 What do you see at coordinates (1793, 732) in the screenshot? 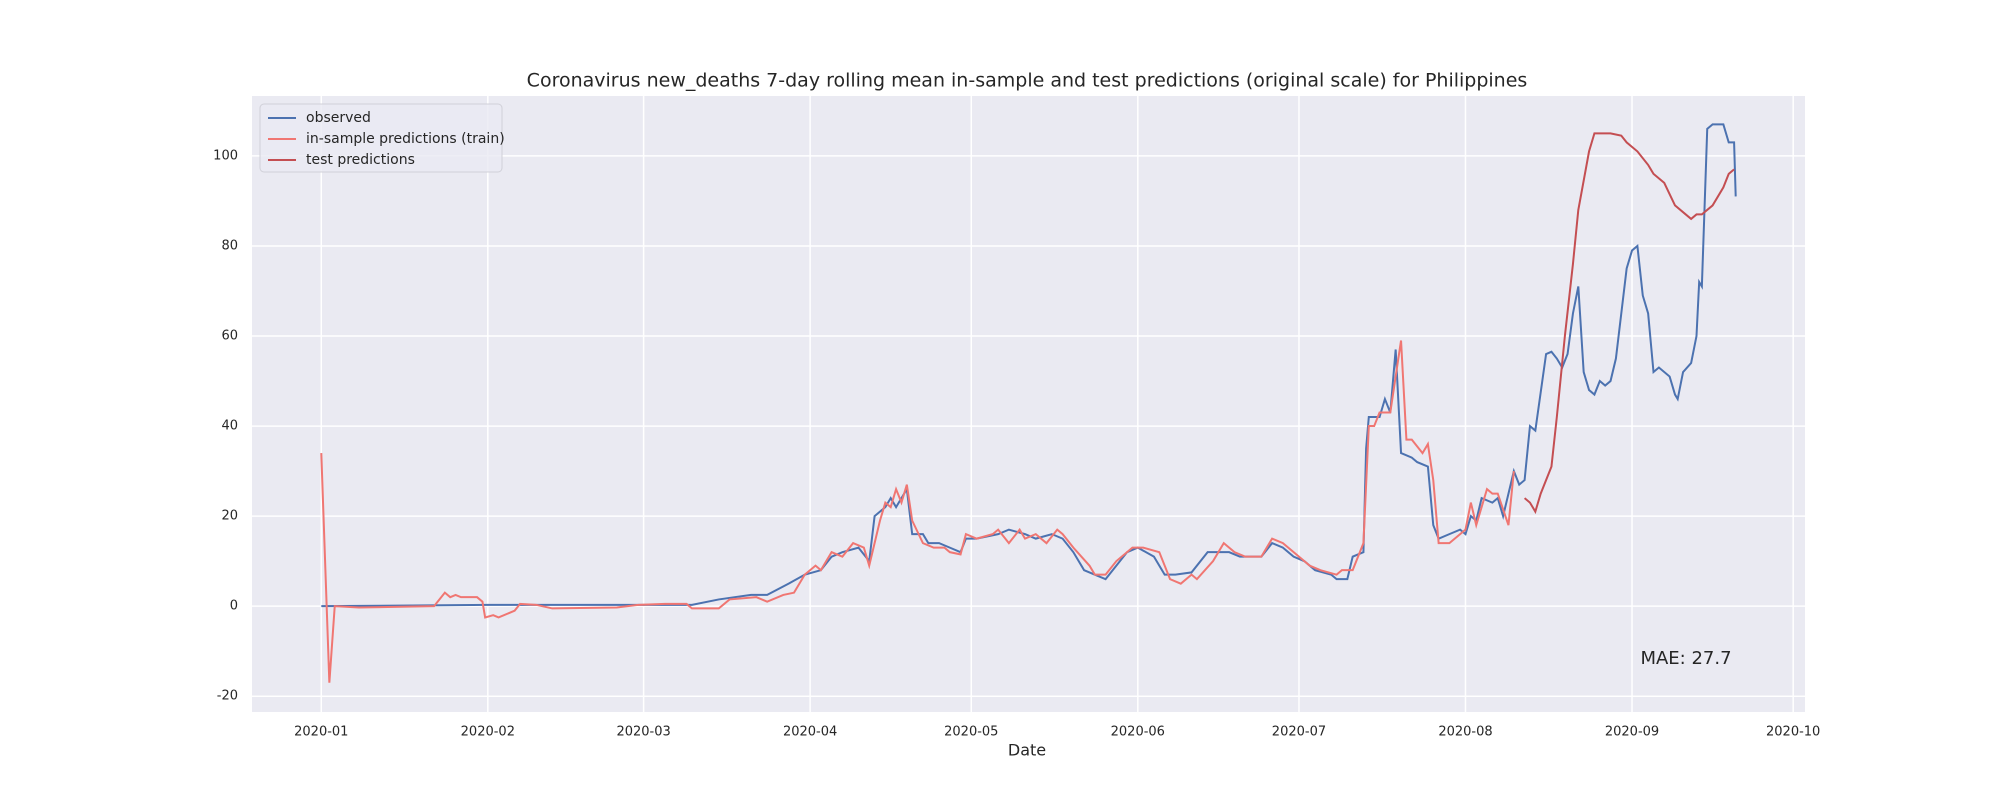
I see `x-tick-label: 2020-10` at bounding box center [1793, 732].